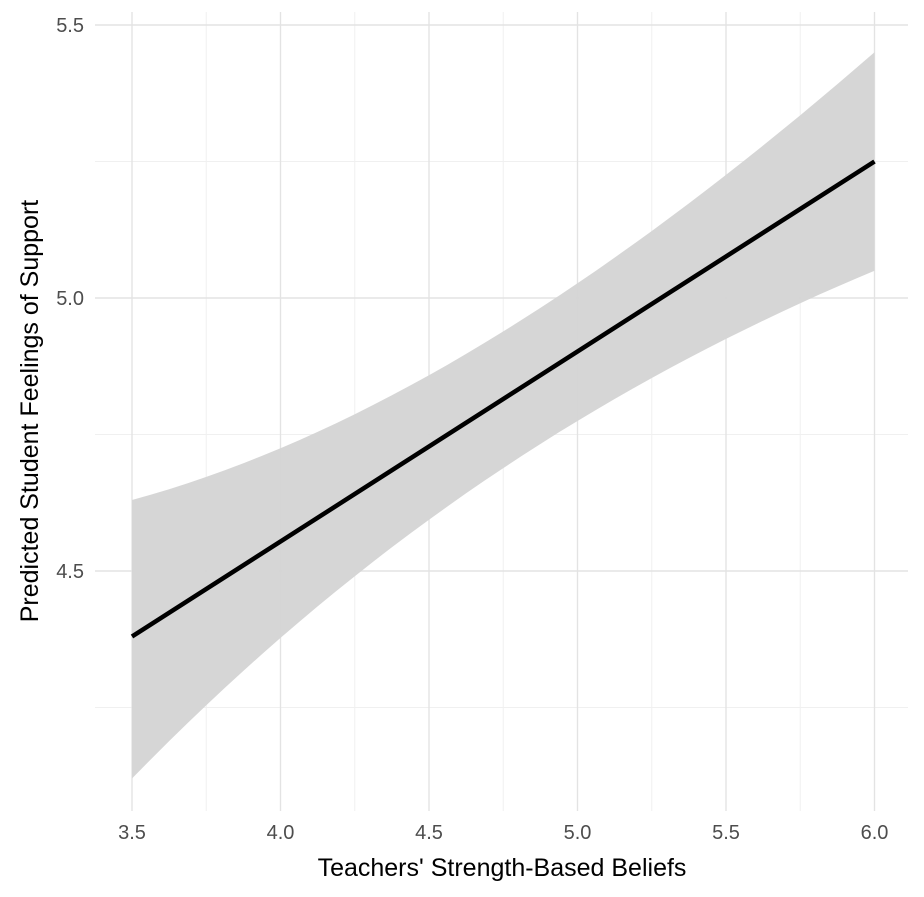  Describe the element at coordinates (70, 26) in the screenshot. I see `y-tick-label: 5.5` at that location.